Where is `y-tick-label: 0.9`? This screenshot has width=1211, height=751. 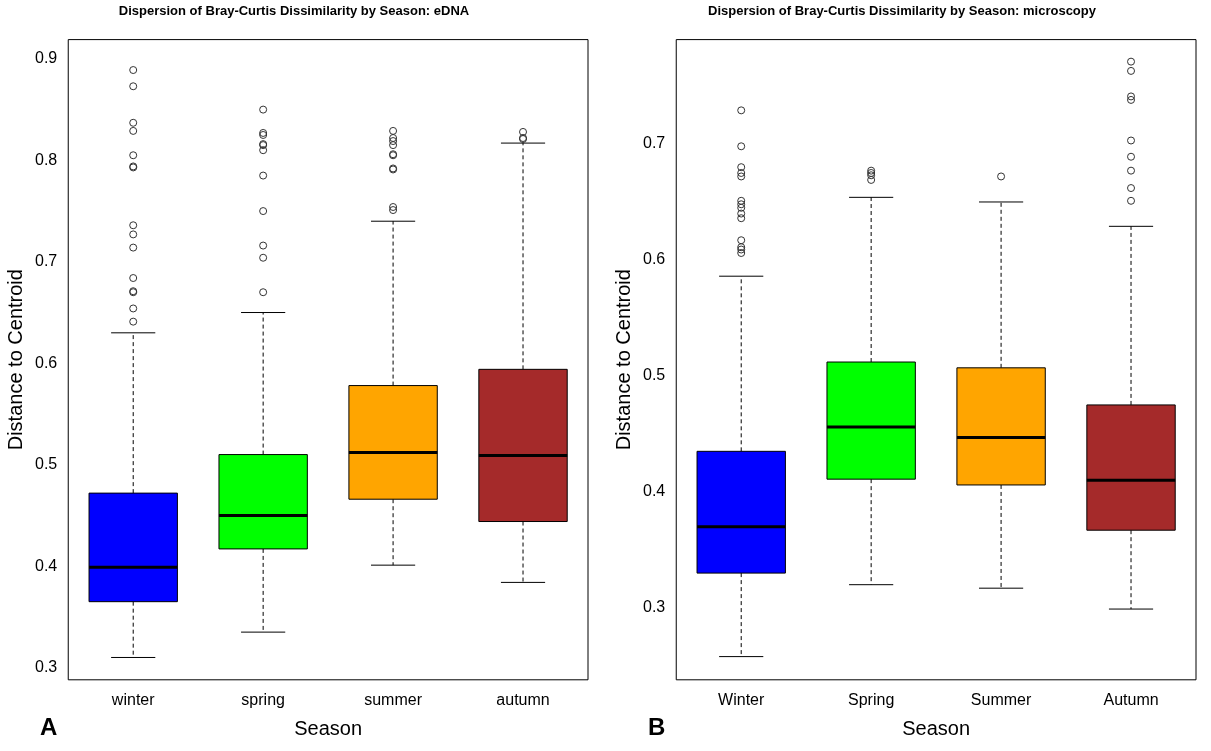 y-tick-label: 0.9 is located at coordinates (46, 58).